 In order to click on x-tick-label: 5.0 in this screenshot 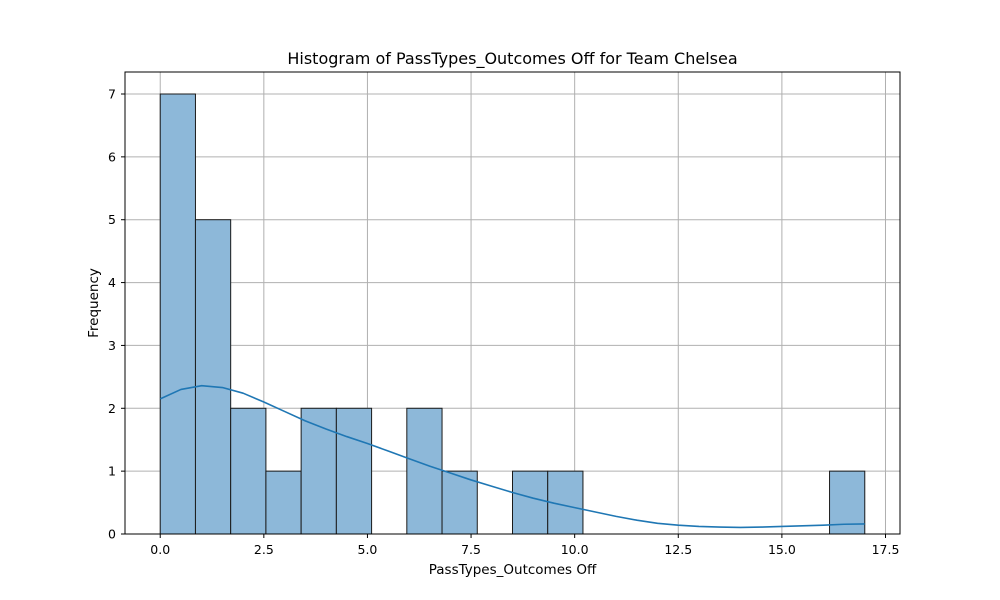, I will do `click(368, 549)`.